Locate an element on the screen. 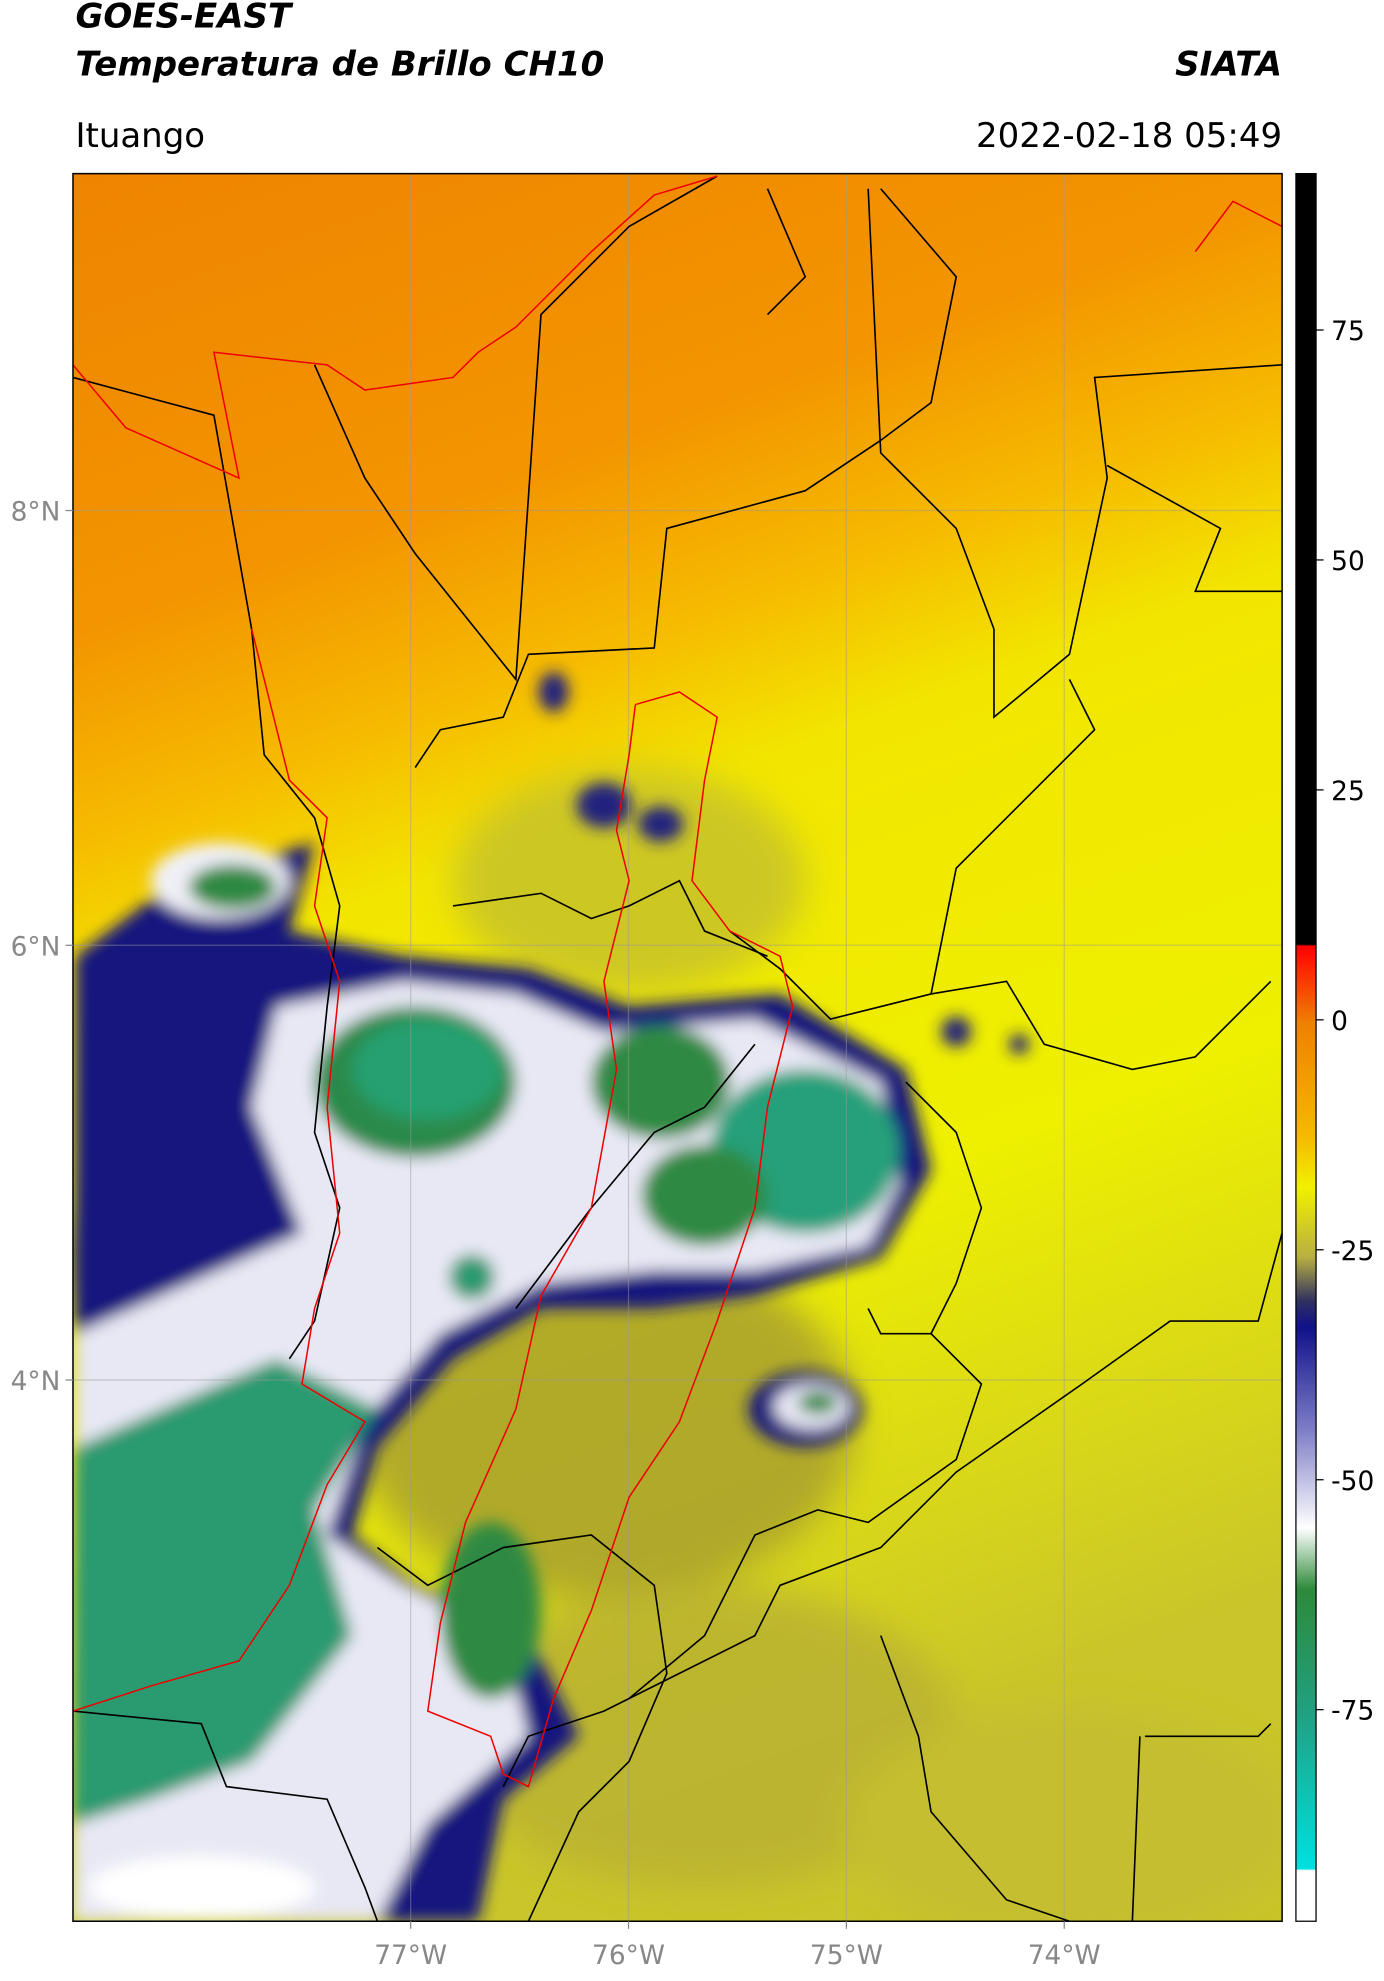 Image resolution: width=1384 pixels, height=1981 pixels. x-tick-label: 76°W is located at coordinates (628, 1955).